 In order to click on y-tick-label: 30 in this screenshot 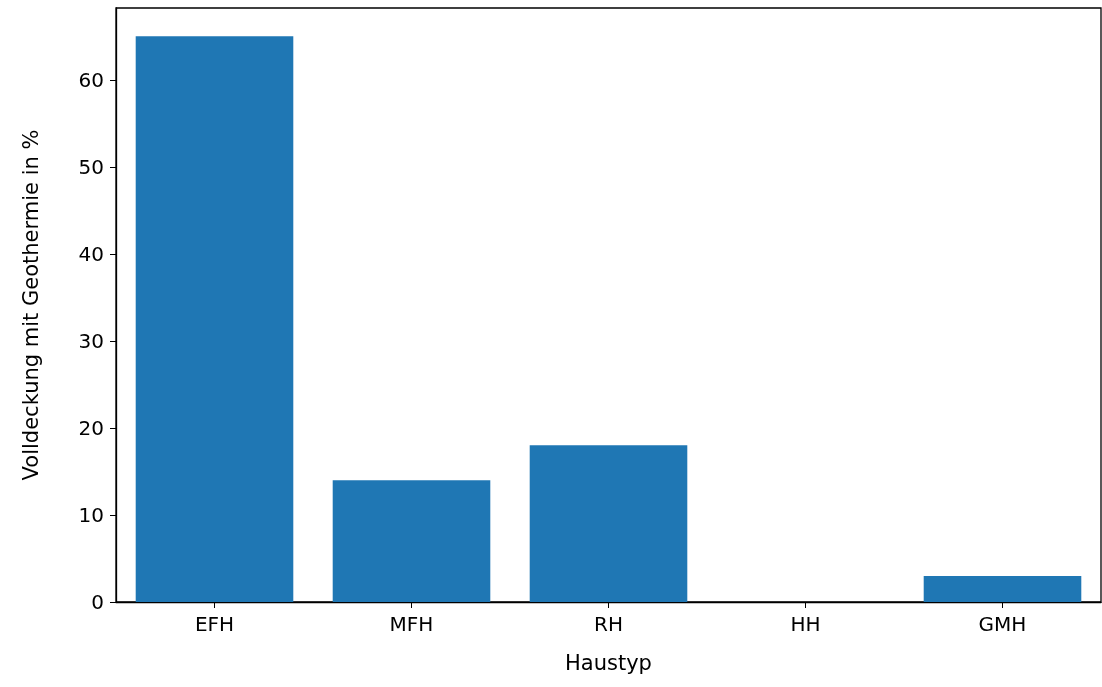, I will do `click(91, 340)`.